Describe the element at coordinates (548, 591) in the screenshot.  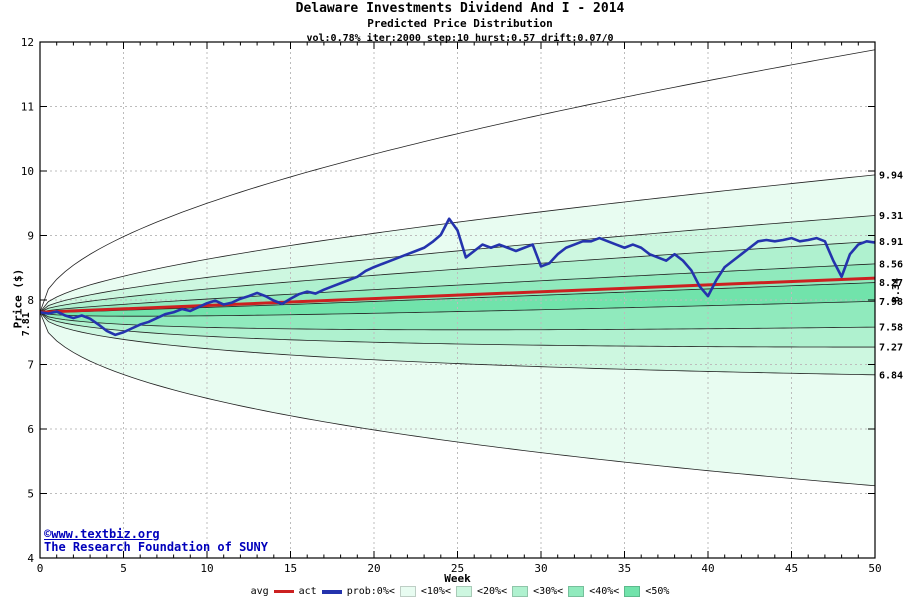
I see `legend-label-30: <30%<` at that location.